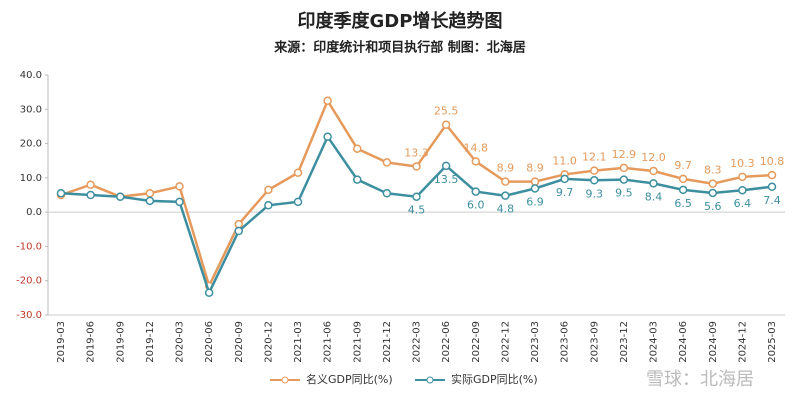  What do you see at coordinates (700, 379) in the screenshot?
I see `watermark: 雪球：北海居` at bounding box center [700, 379].